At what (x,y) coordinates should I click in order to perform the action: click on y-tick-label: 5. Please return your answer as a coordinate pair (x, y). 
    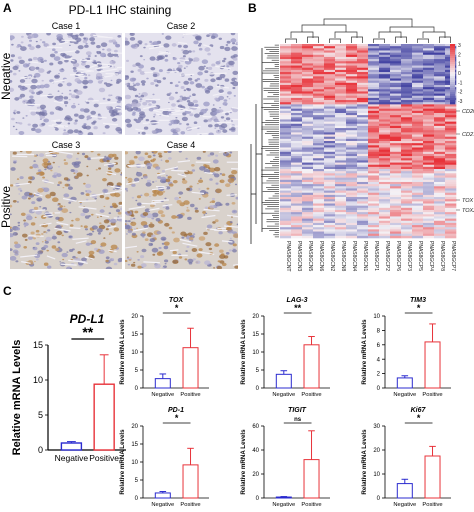
    Looking at the image, I should click on (258, 371).